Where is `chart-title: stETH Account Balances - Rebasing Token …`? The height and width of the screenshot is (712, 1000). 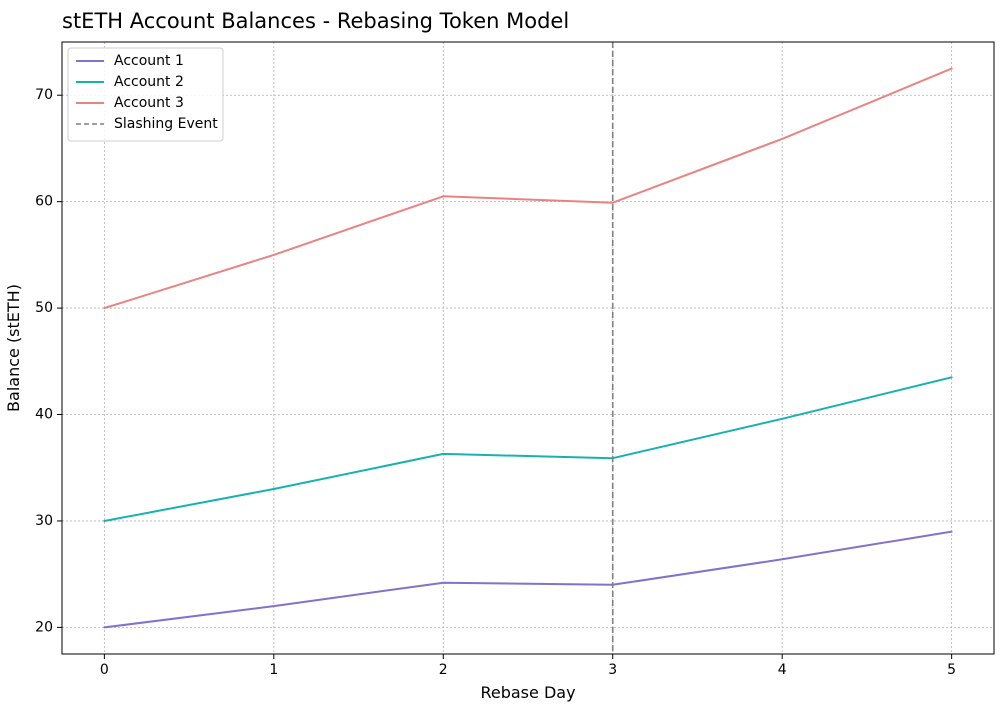
chart-title: stETH Account Balances - Rebasing Token … is located at coordinates (315, 21).